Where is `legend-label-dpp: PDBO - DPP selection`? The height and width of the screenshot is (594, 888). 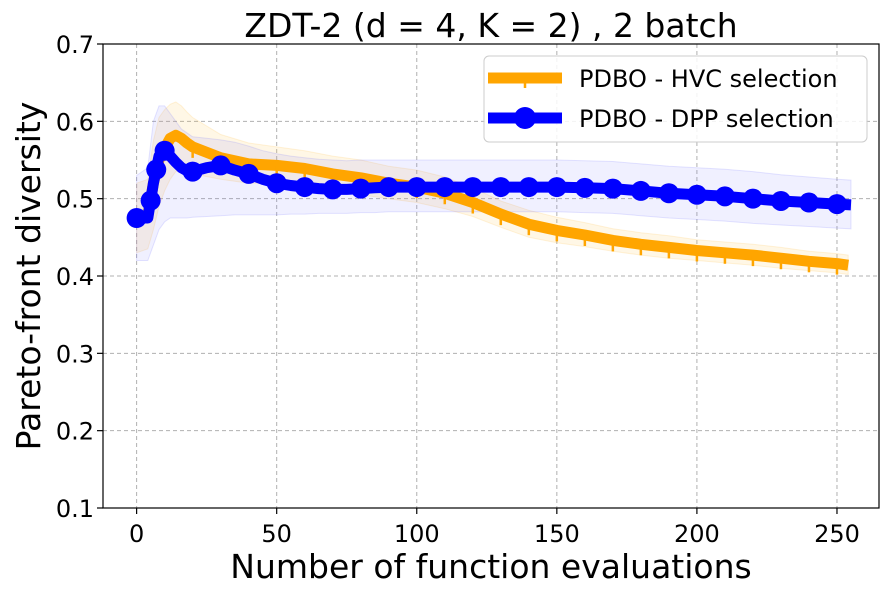
legend-label-dpp: PDBO - DPP selection is located at coordinates (706, 119).